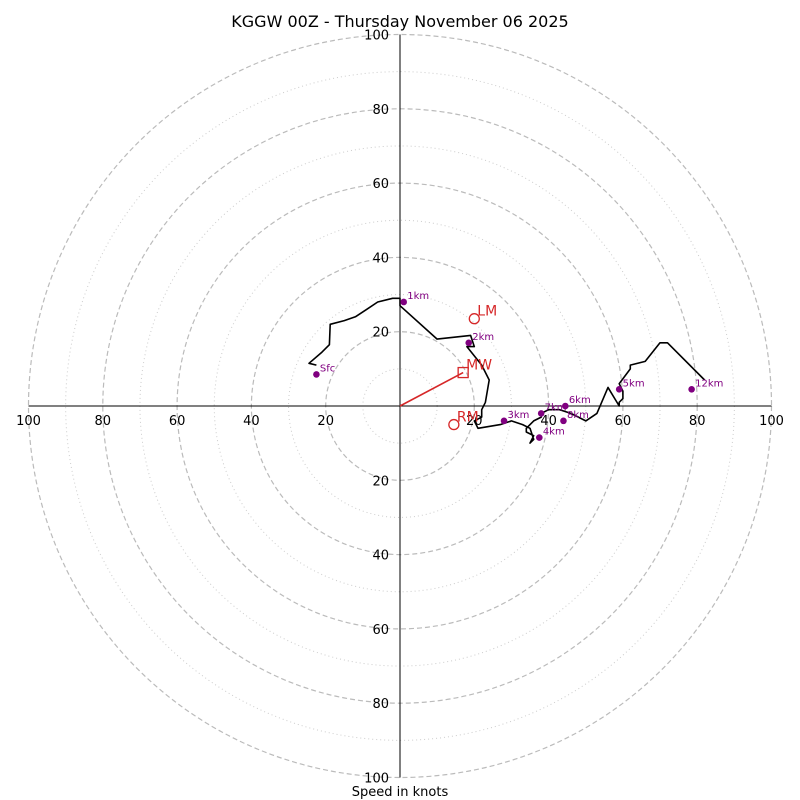 This screenshot has width=800, height=800. I want to click on mean-wind-label: MW, so click(479, 366).